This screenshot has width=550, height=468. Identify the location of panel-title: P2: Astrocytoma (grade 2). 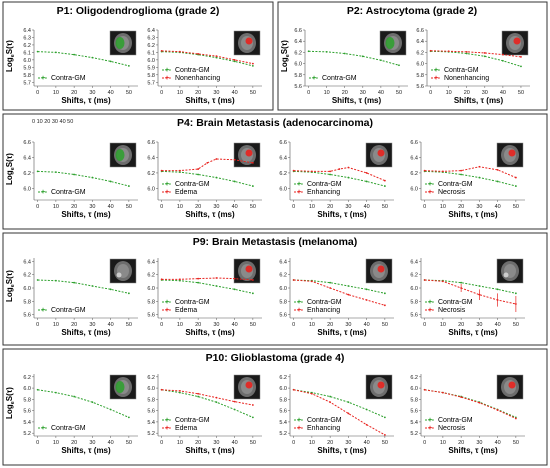
(412, 11).